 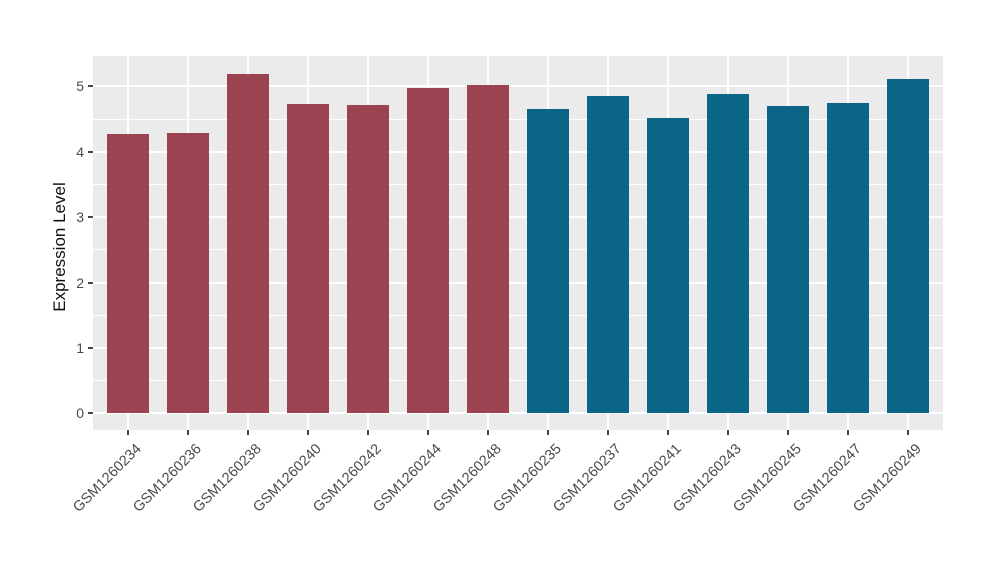 I want to click on bar-GSM1260244, so click(x=428, y=251).